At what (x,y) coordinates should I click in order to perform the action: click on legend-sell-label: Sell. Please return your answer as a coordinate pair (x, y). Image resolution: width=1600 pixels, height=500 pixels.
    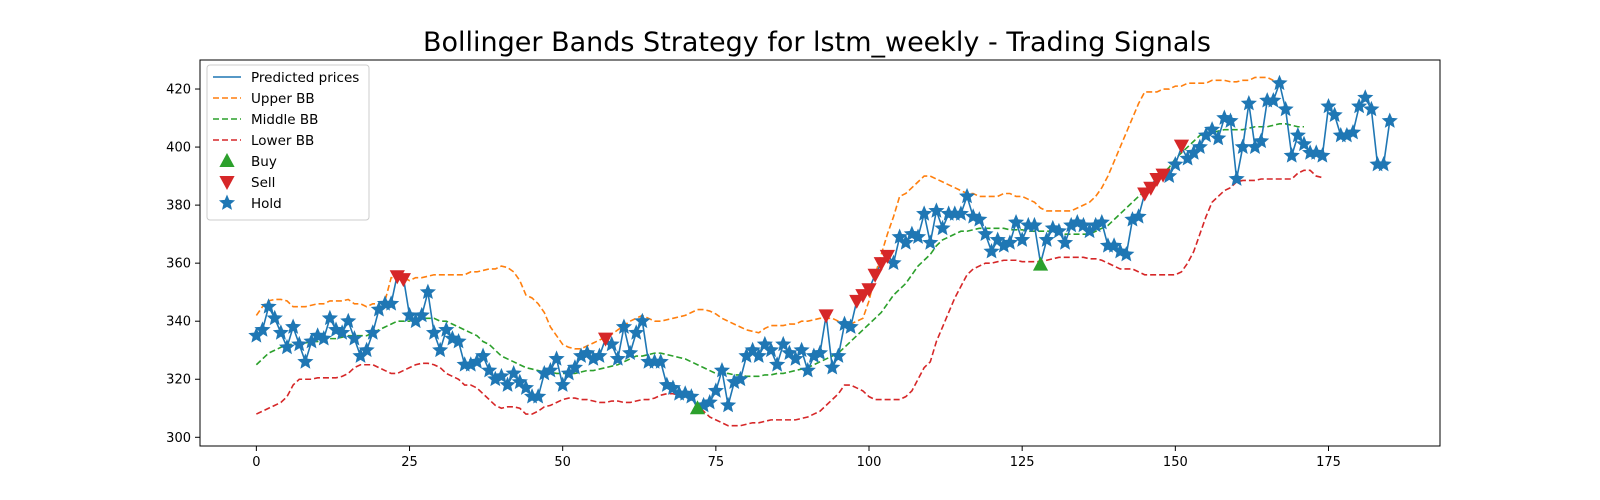
    Looking at the image, I should click on (263, 183).